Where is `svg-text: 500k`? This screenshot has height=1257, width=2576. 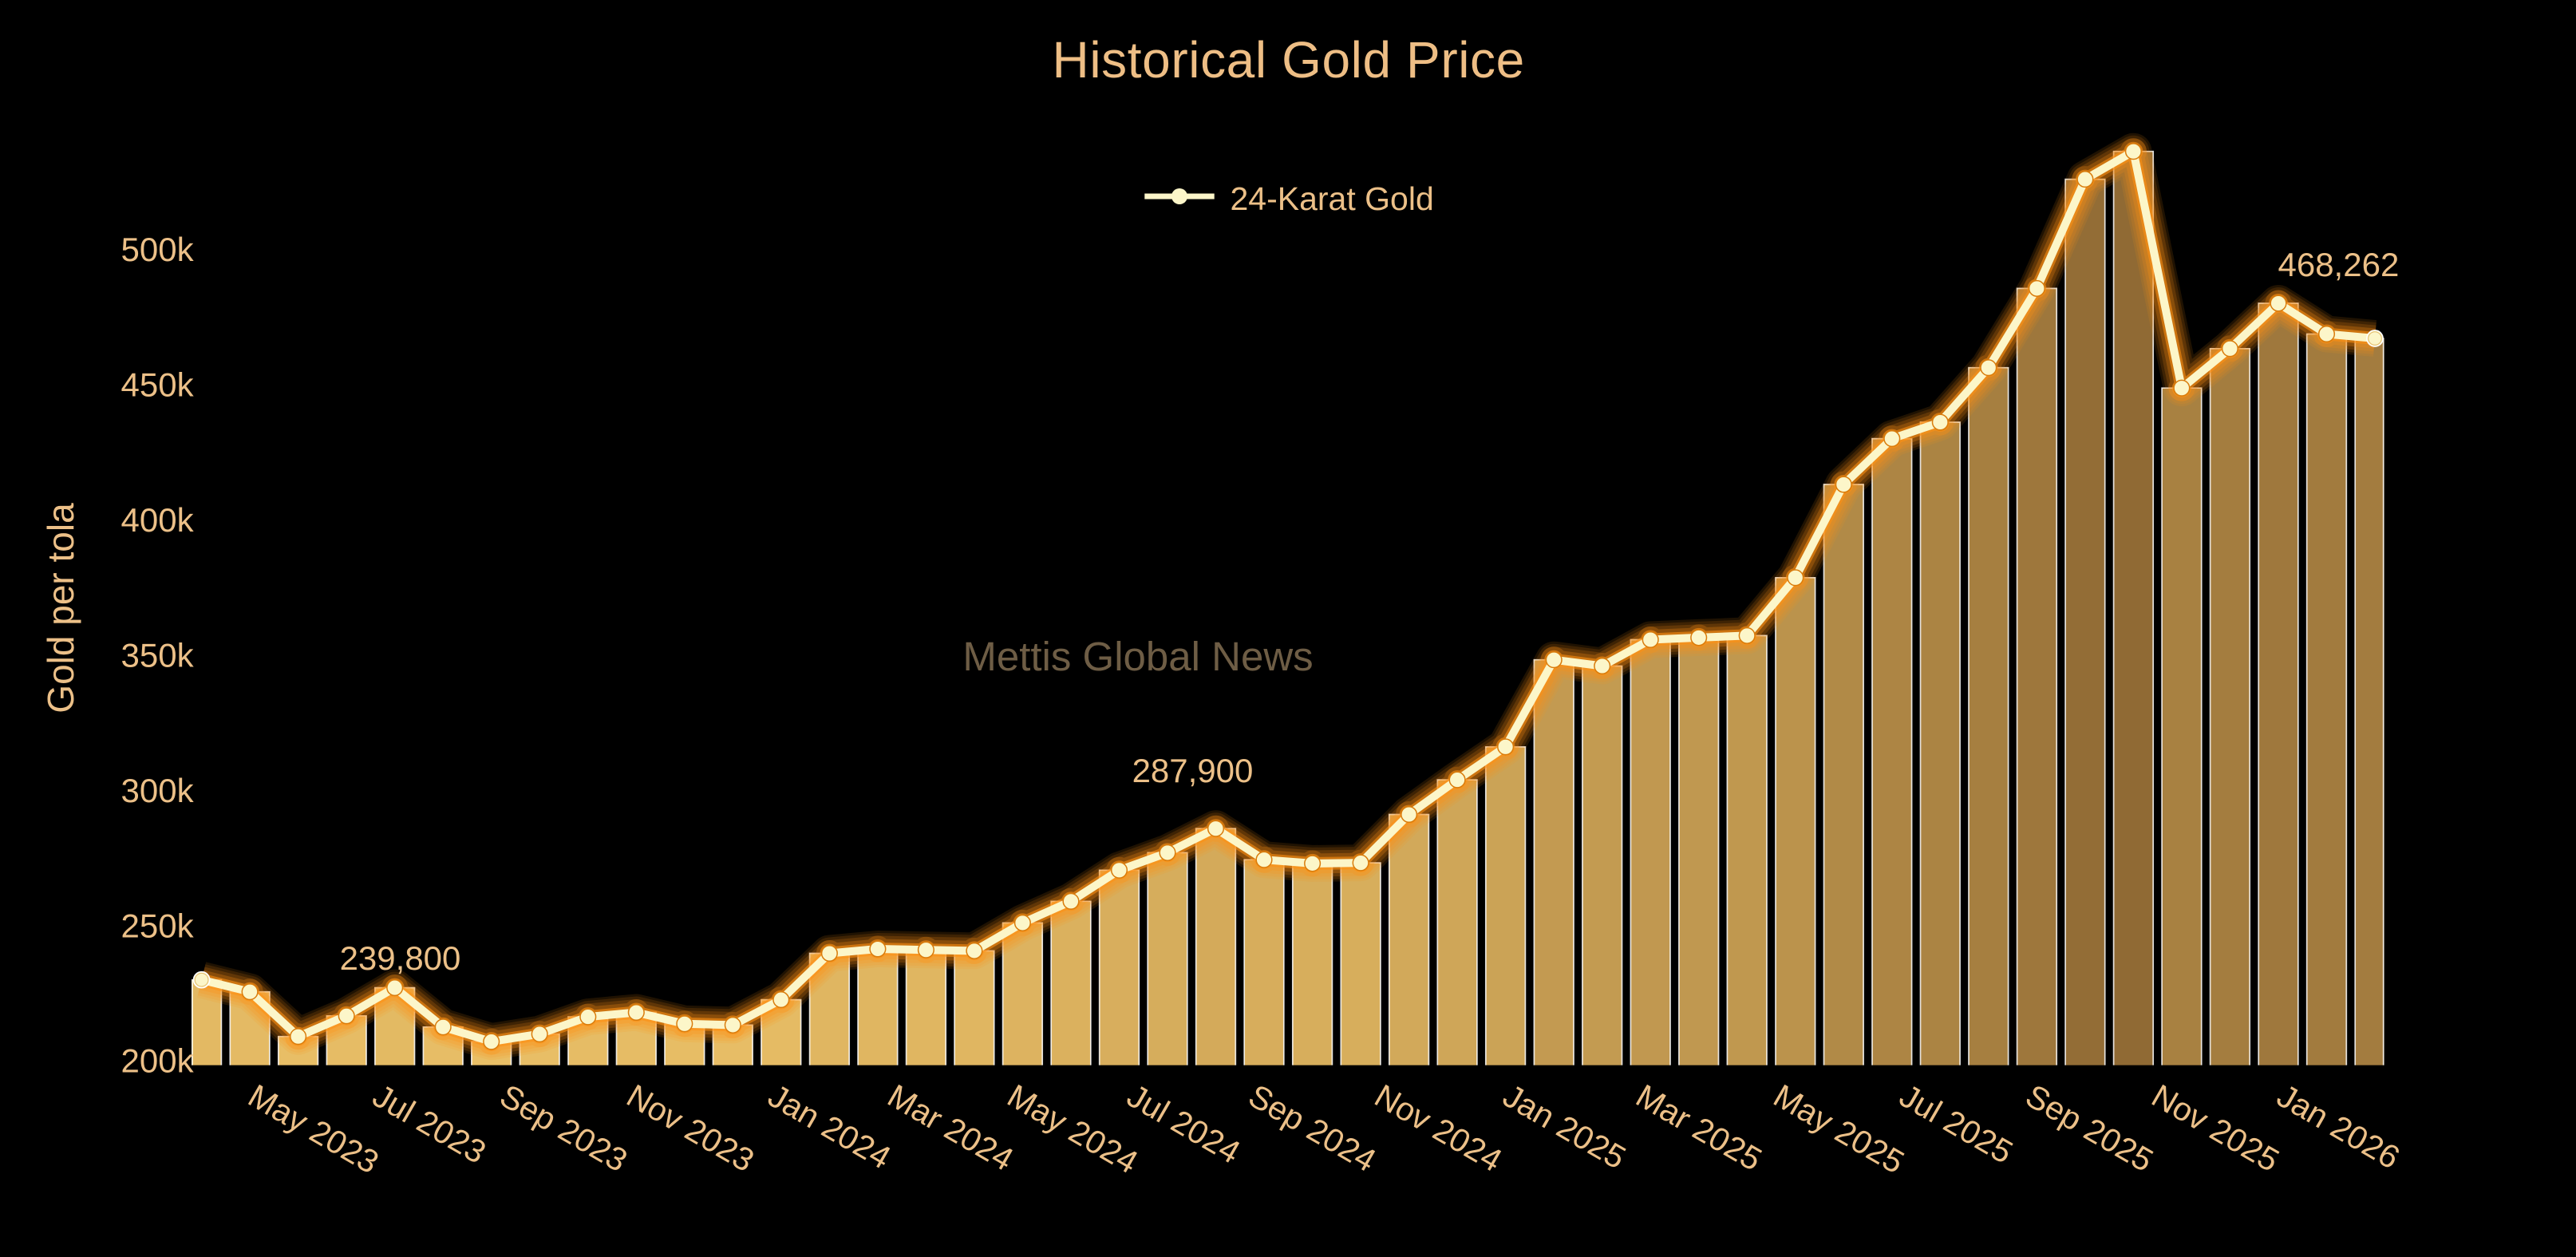 svg-text: 500k is located at coordinates (158, 249).